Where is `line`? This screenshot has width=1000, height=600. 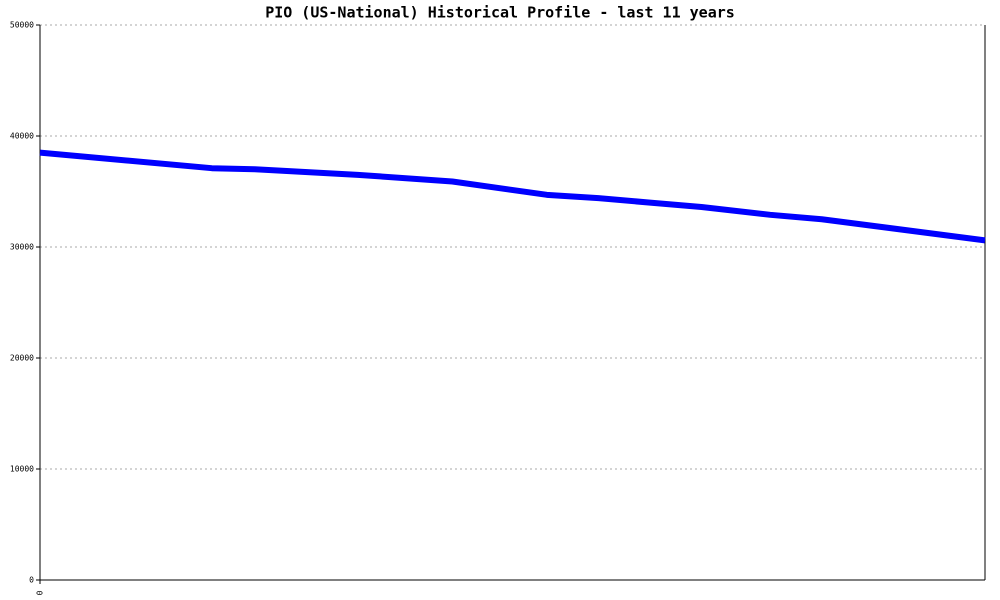
line is located at coordinates (512, 196).